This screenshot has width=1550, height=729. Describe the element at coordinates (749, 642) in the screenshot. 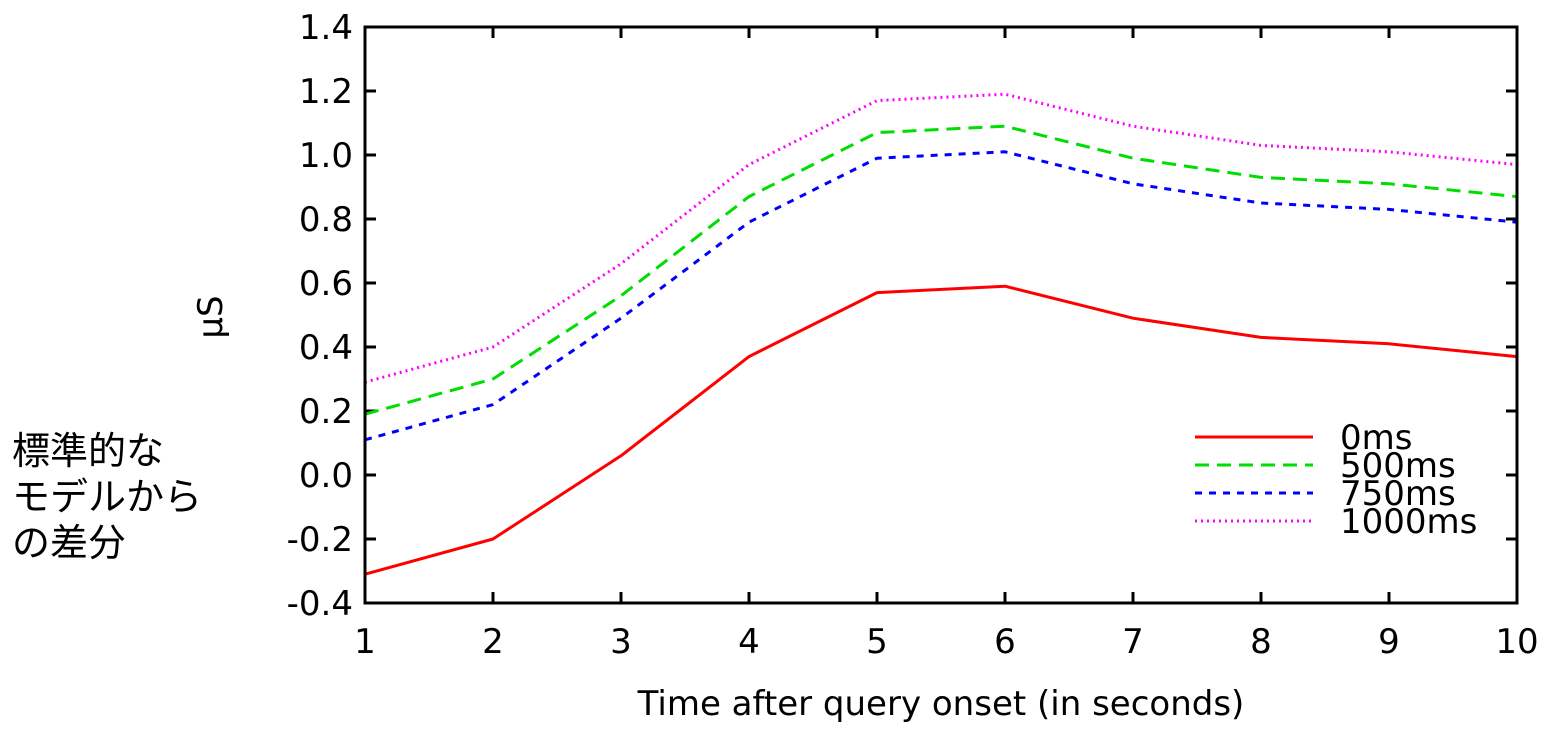

I see `x-tick-label: 4` at that location.